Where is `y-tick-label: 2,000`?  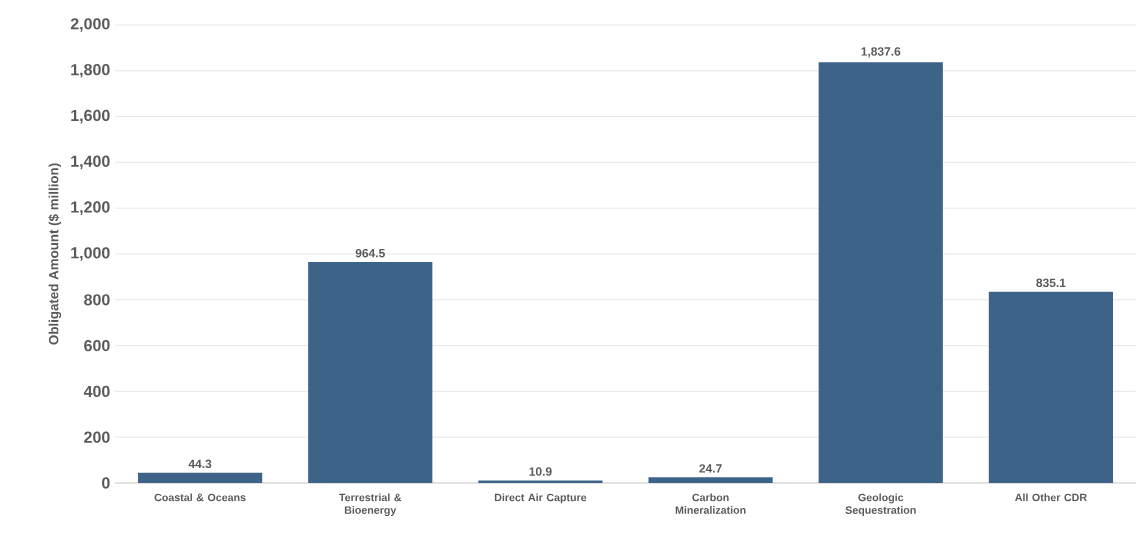 y-tick-label: 2,000 is located at coordinates (90, 25).